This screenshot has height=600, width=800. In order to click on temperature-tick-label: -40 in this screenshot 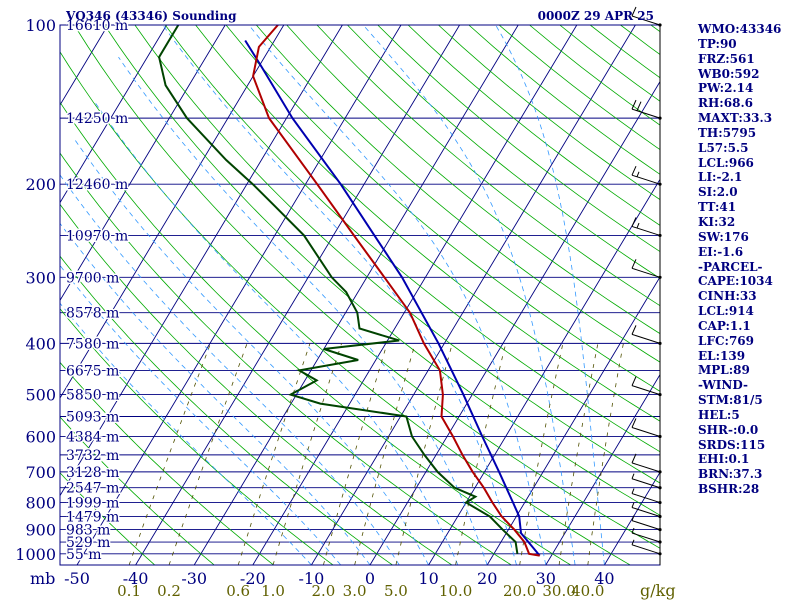, I will do `click(136, 578)`.